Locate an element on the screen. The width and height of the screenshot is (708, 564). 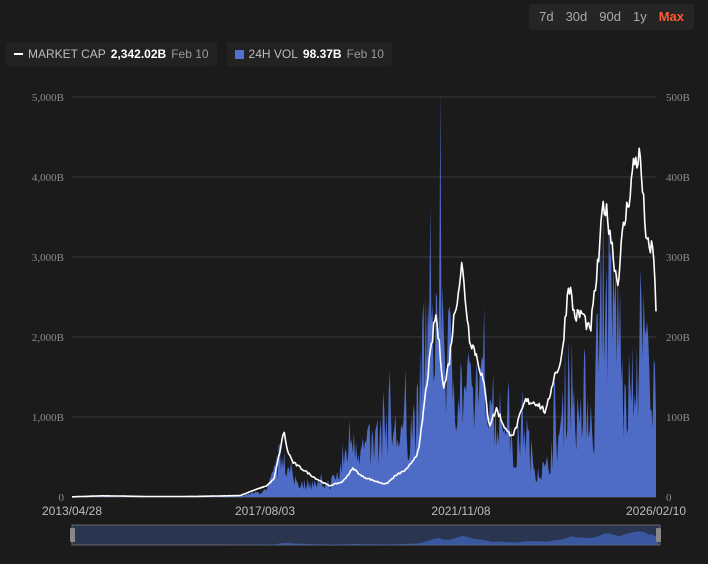
volume-swatch is located at coordinates (239, 54).